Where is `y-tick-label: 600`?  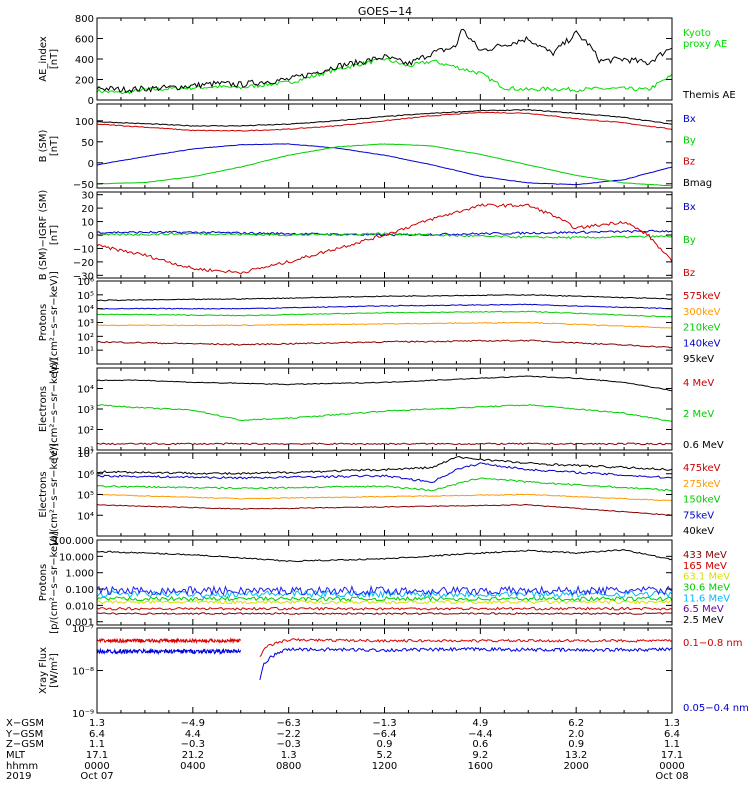 y-tick-label: 600 is located at coordinates (84, 40).